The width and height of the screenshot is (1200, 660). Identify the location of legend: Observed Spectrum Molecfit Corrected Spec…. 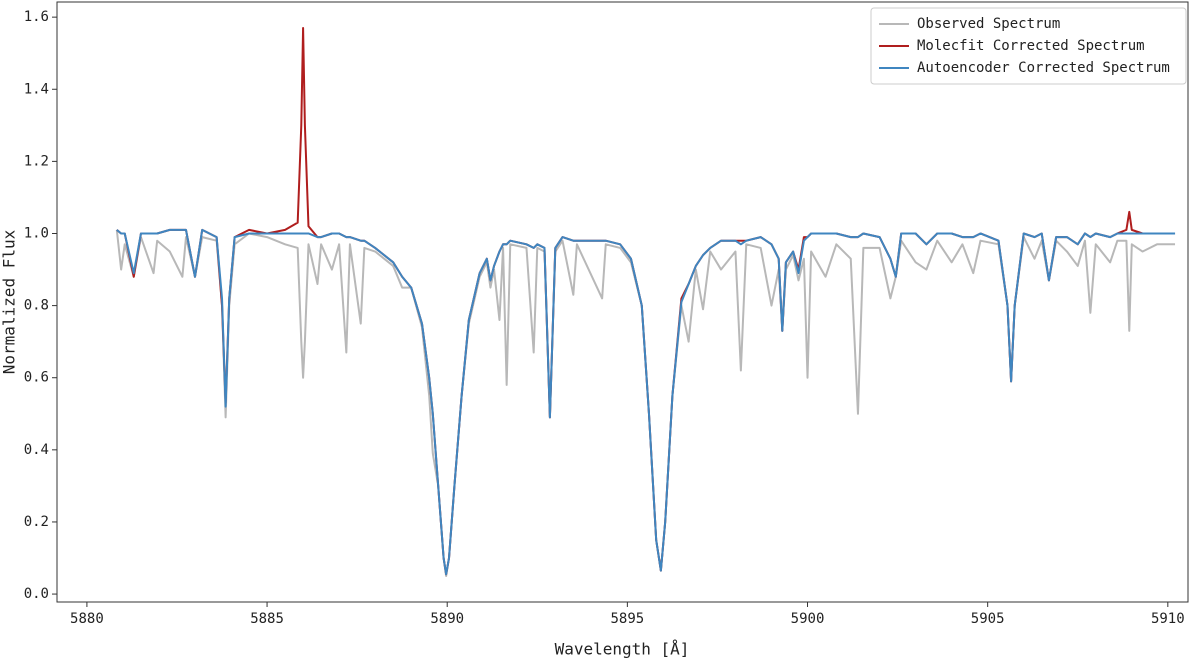
(1028, 46).